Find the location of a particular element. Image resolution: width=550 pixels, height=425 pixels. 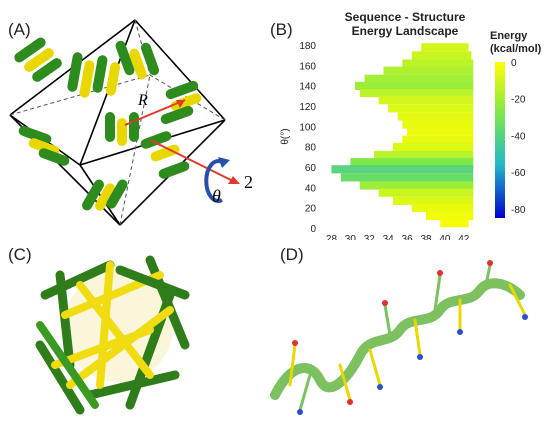

axis-arrow is located at coordinates (194, 161).